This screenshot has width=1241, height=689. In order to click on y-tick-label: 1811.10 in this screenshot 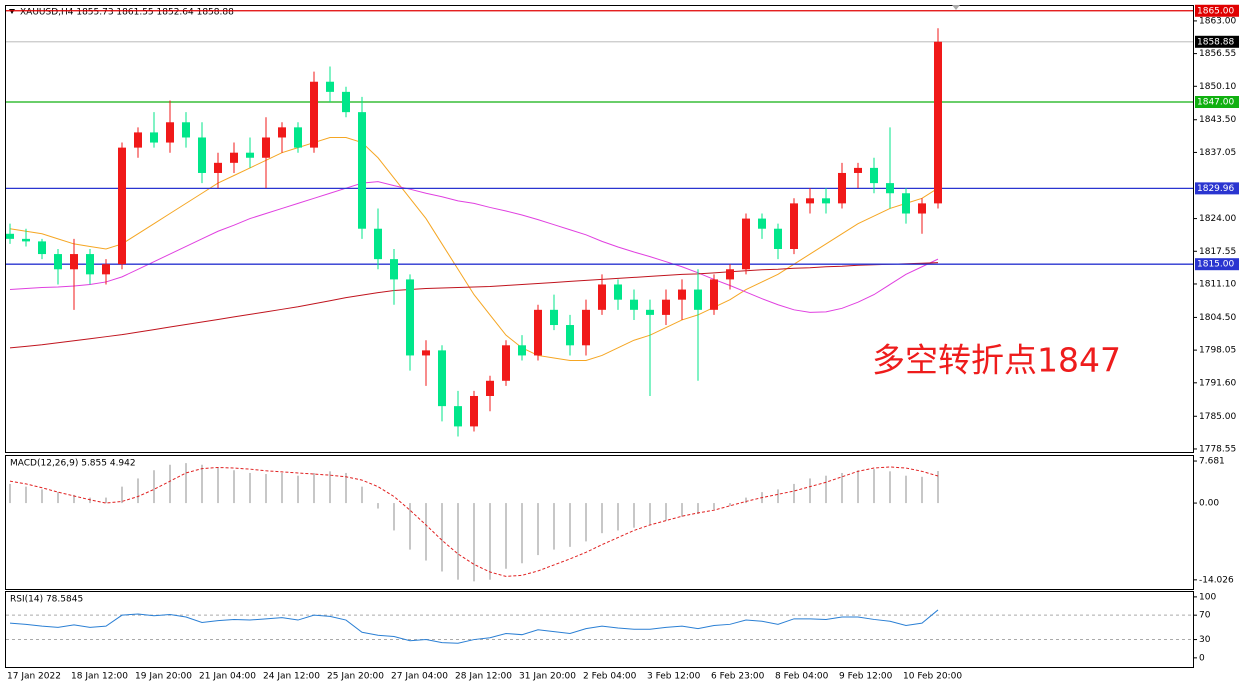, I will do `click(1217, 284)`.